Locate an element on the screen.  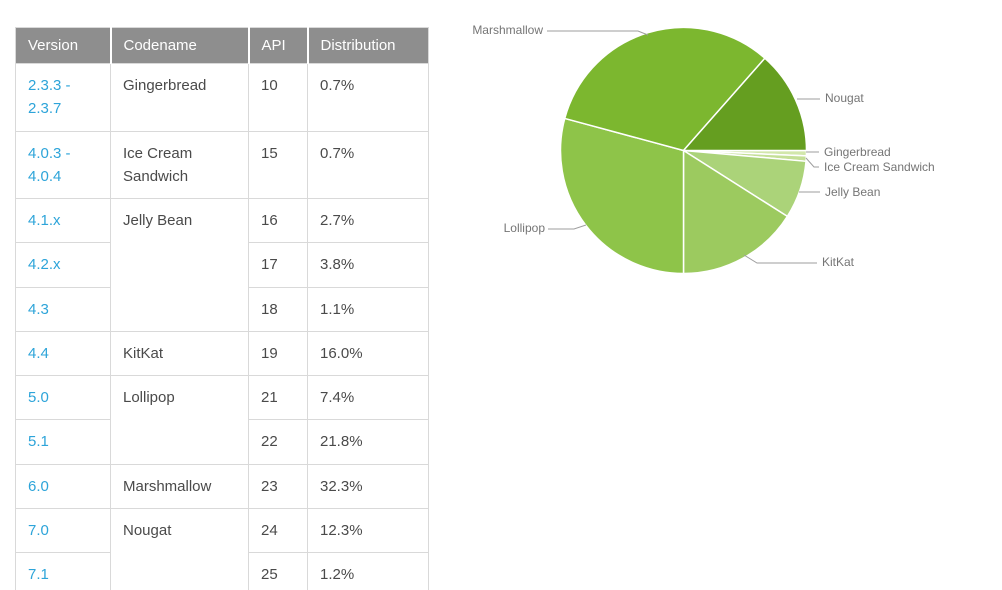
api-cell: 10 is located at coordinates (278, 97).